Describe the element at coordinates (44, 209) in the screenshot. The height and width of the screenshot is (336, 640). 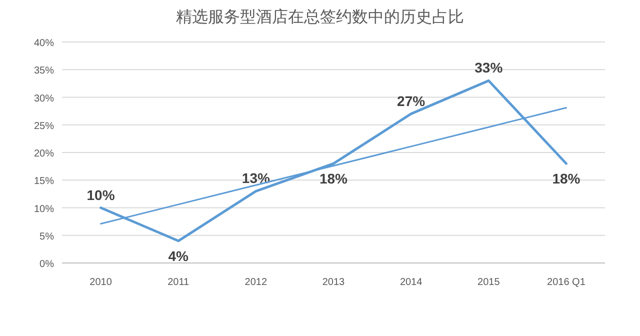
I see `y-tick-label: 10%` at that location.